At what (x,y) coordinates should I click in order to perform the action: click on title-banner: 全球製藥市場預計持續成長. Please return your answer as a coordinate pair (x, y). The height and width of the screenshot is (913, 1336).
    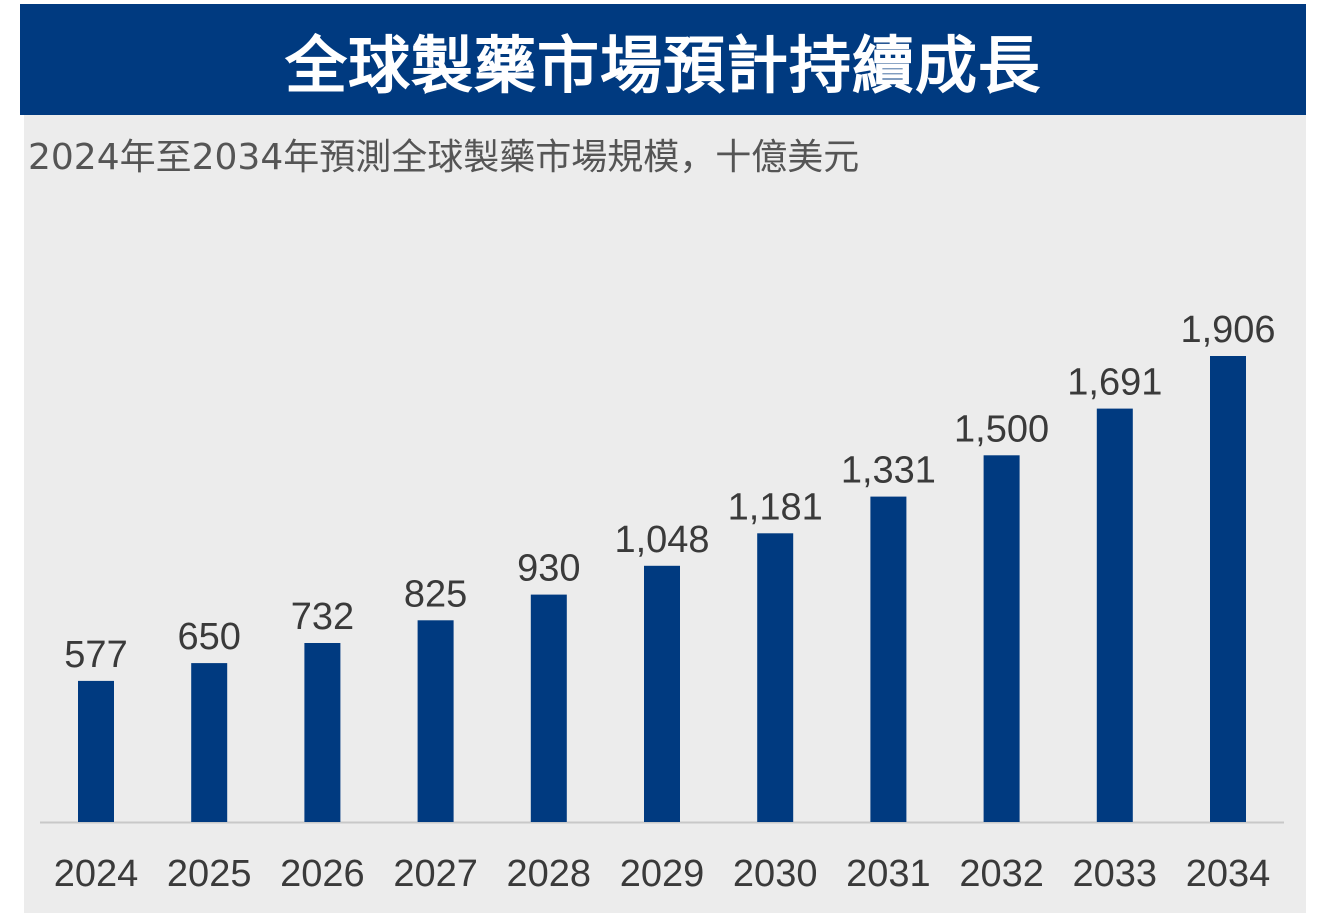
    Looking at the image, I should click on (663, 59).